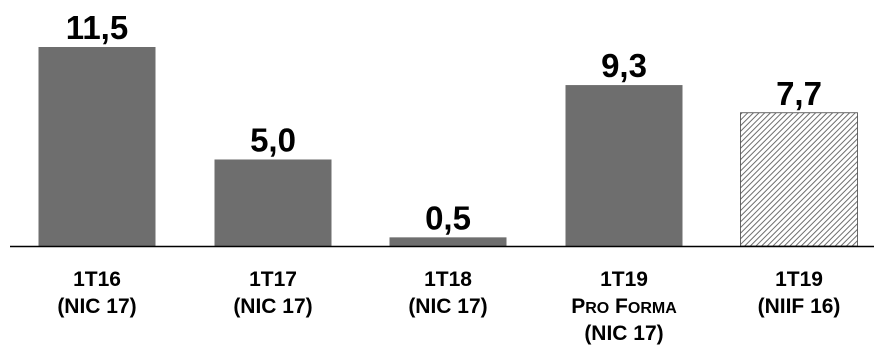 The width and height of the screenshot is (884, 363). Describe the element at coordinates (272, 306) in the screenshot. I see `category-label-2-line-2: (NIC 17)` at that location.